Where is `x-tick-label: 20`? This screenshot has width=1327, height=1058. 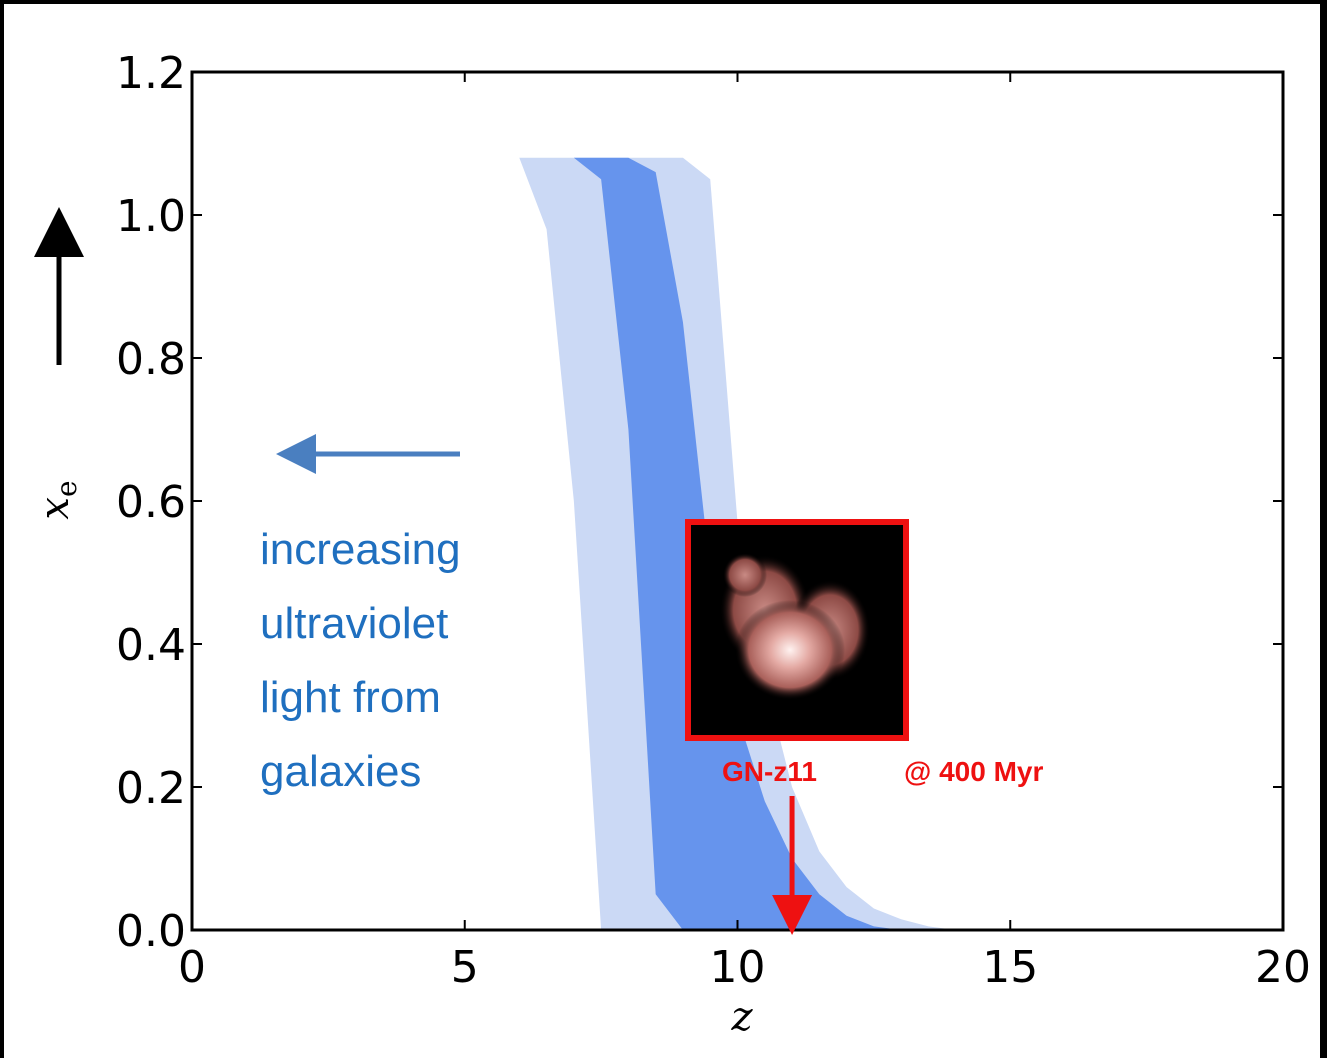 x-tick-label: 20 is located at coordinates (1283, 967).